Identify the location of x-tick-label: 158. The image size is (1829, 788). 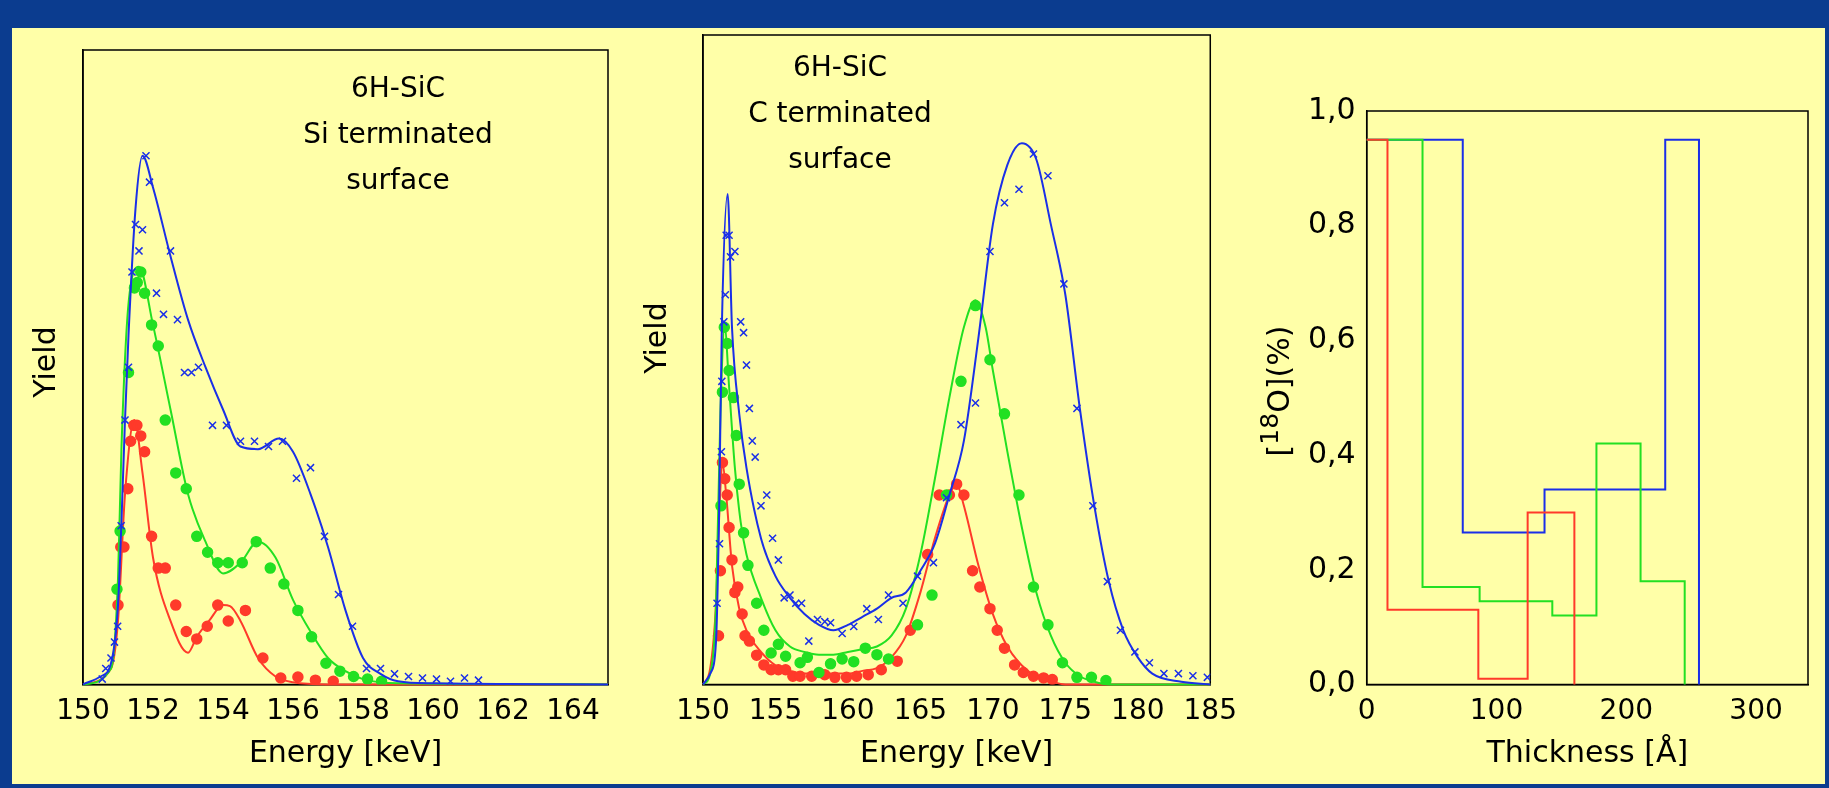
(363, 710).